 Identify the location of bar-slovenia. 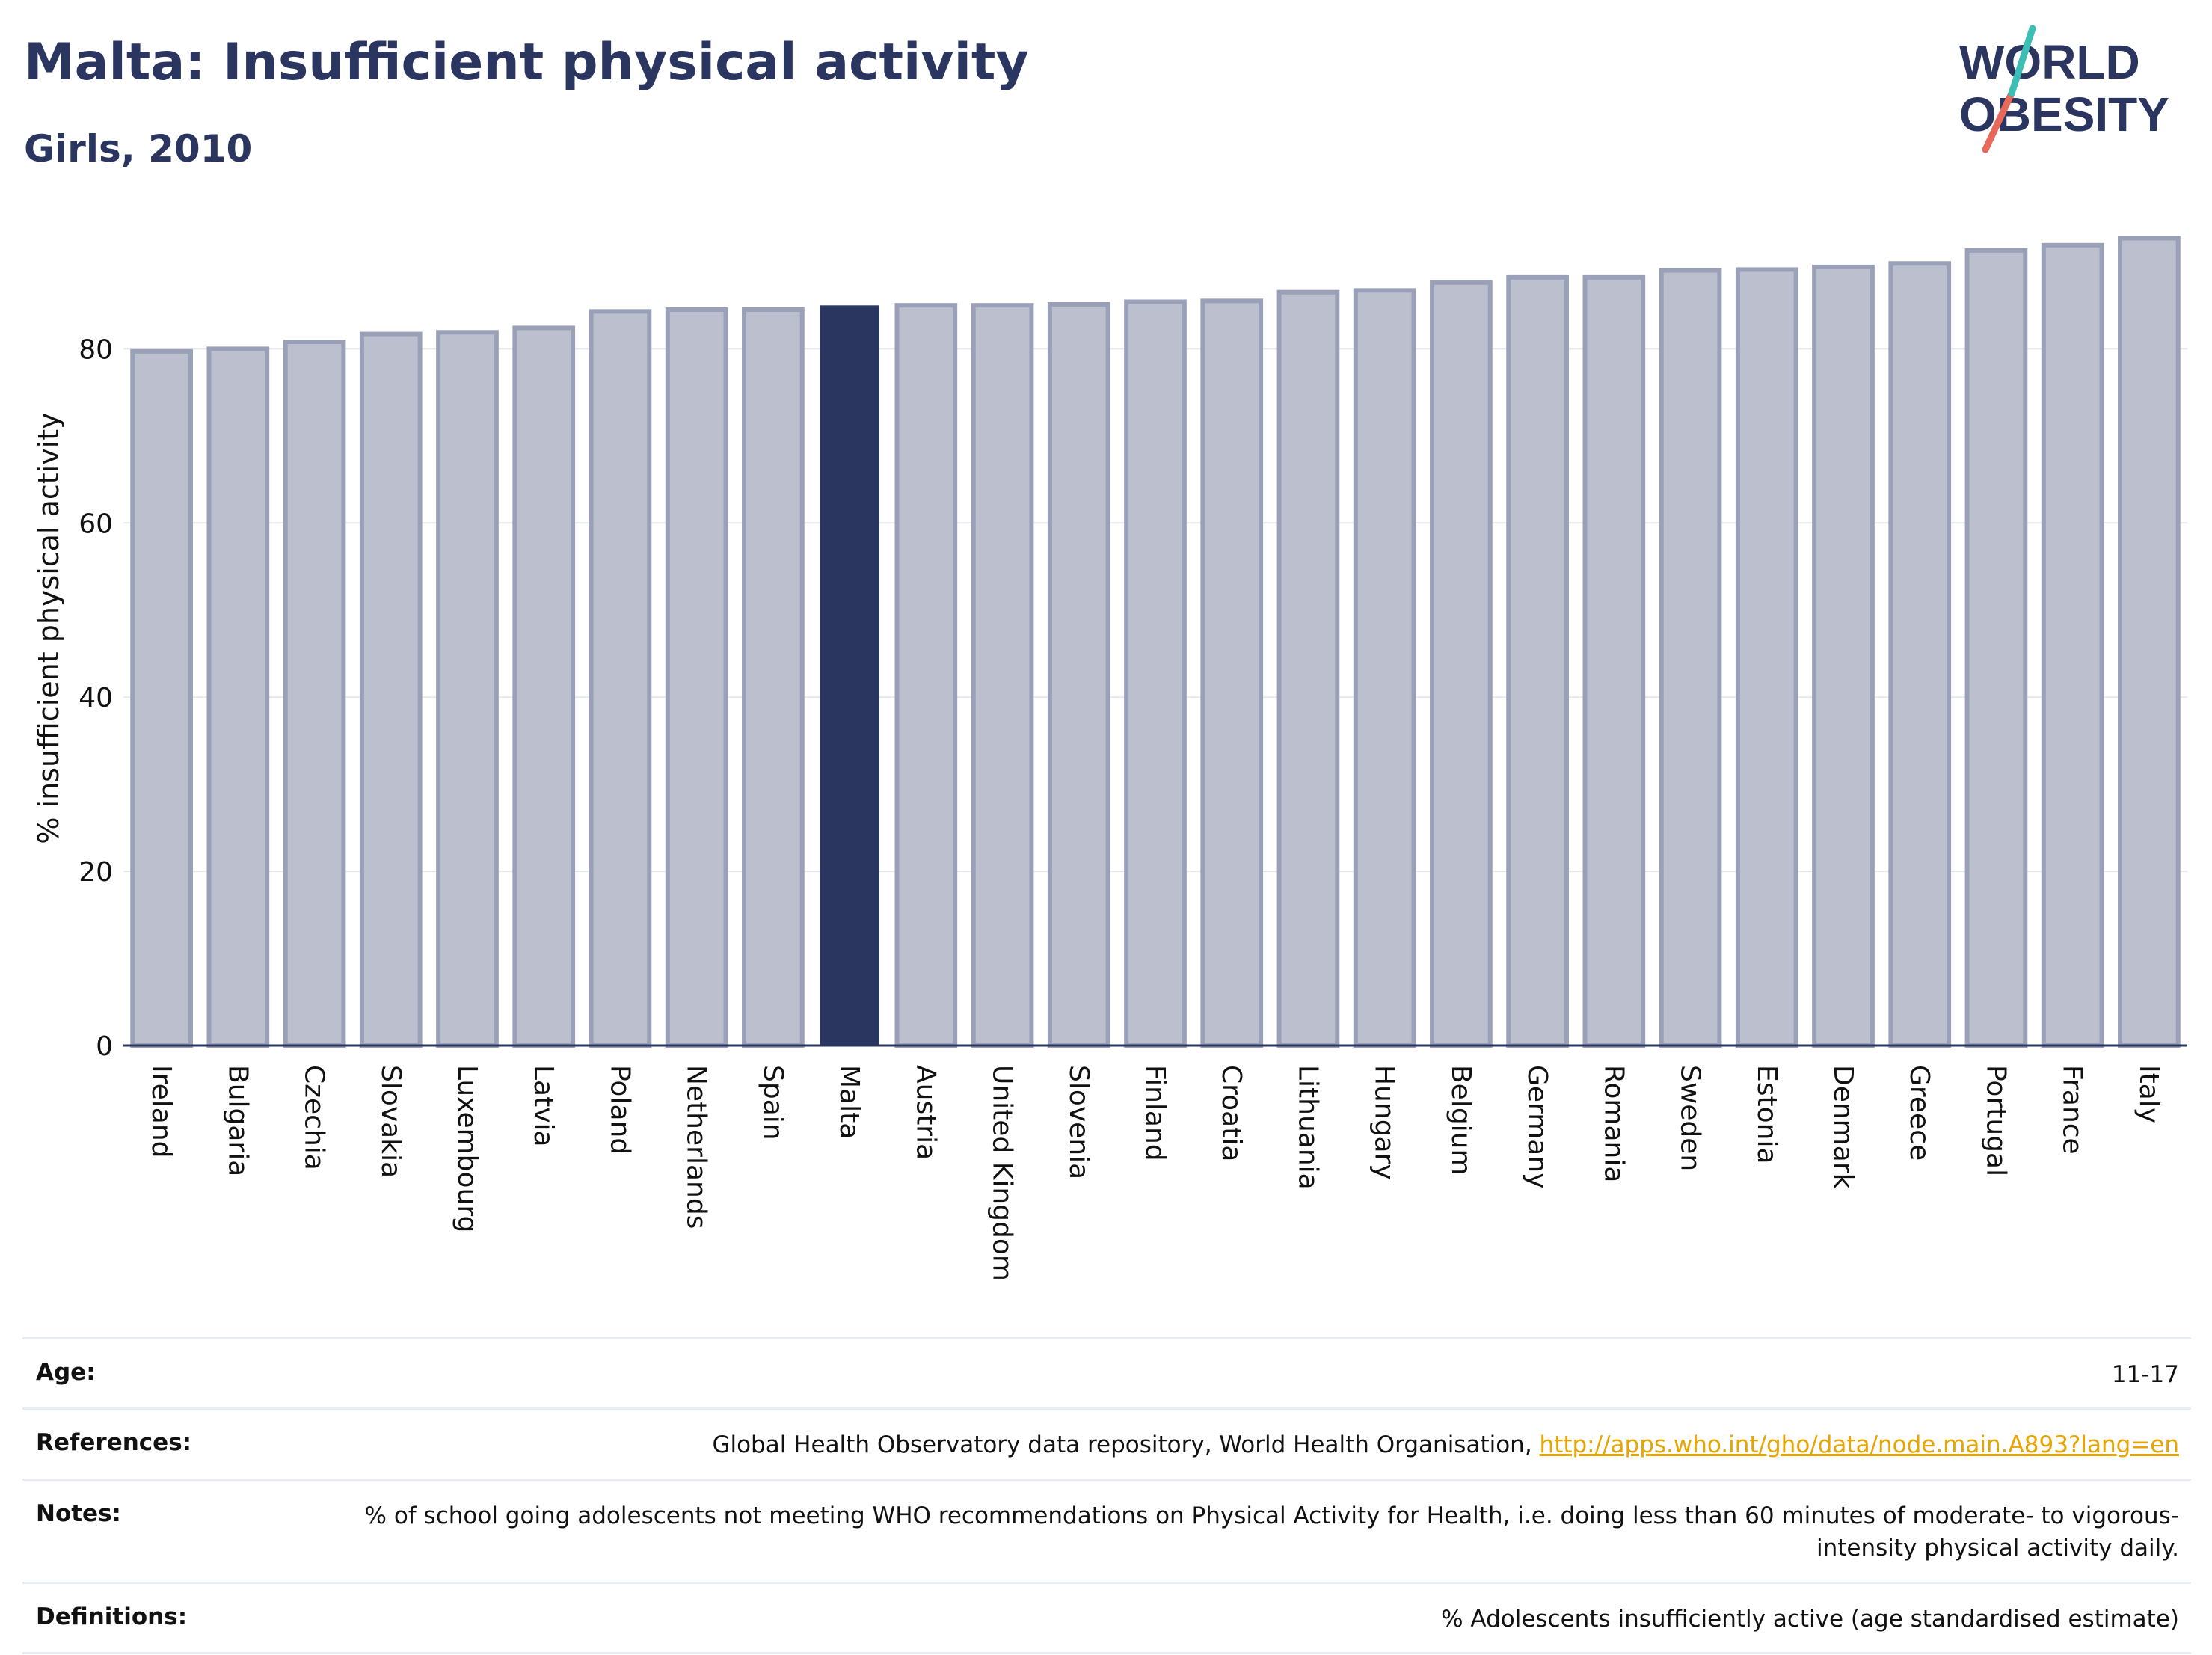
(1078, 674).